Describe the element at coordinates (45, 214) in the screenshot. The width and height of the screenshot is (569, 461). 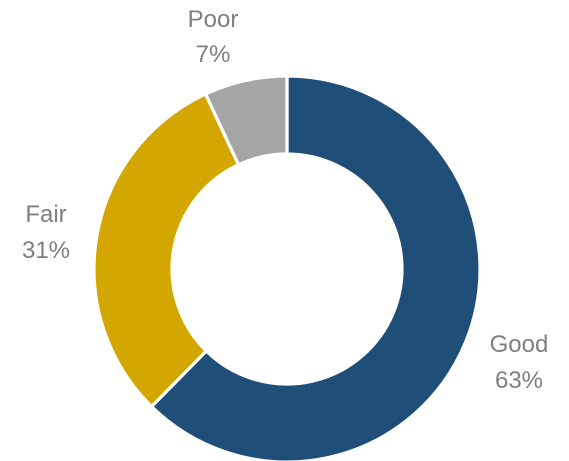
I see `slice-label-fair: Fair` at that location.